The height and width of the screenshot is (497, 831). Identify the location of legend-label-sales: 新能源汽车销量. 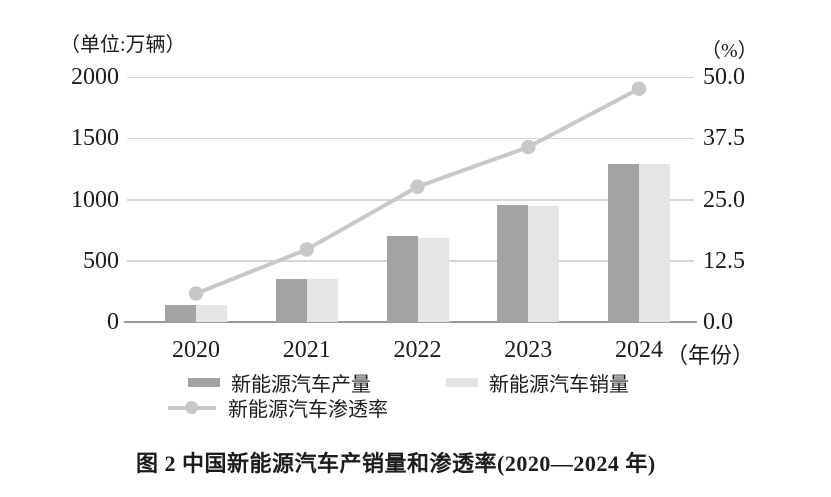
(559, 385).